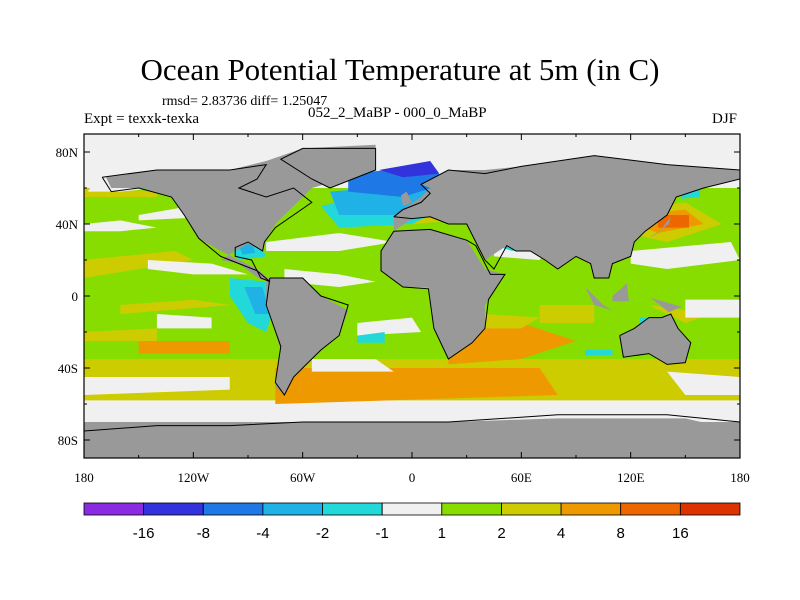 This screenshot has width=800, height=600. Describe the element at coordinates (400, 69) in the screenshot. I see `chart-title: Ocean Potential Temperature at 5m (in C)` at that location.